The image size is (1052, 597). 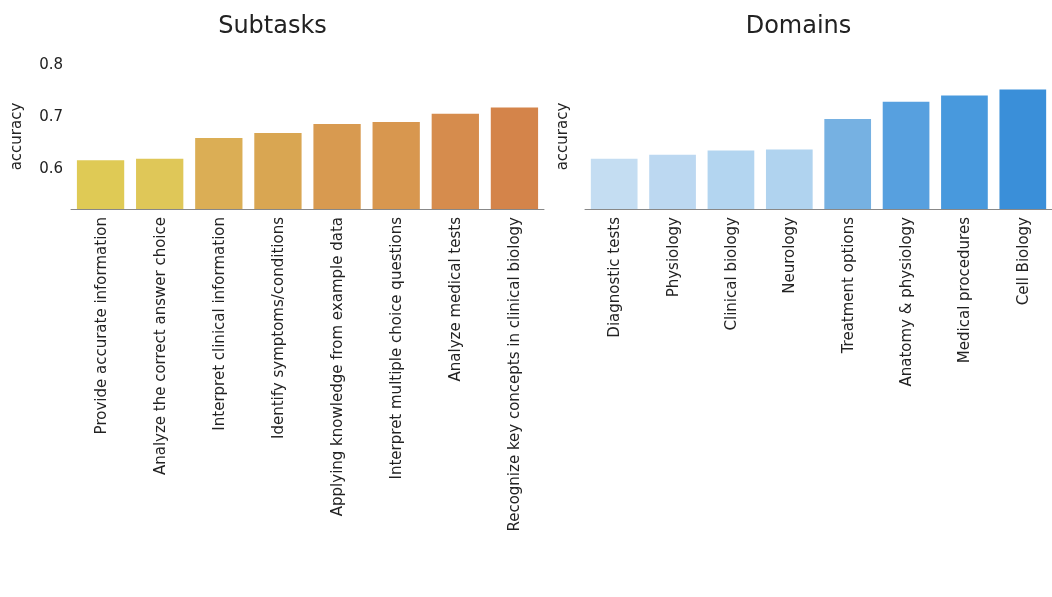 What do you see at coordinates (51, 167) in the screenshot?
I see `y-tick-label: 0.6` at bounding box center [51, 167].